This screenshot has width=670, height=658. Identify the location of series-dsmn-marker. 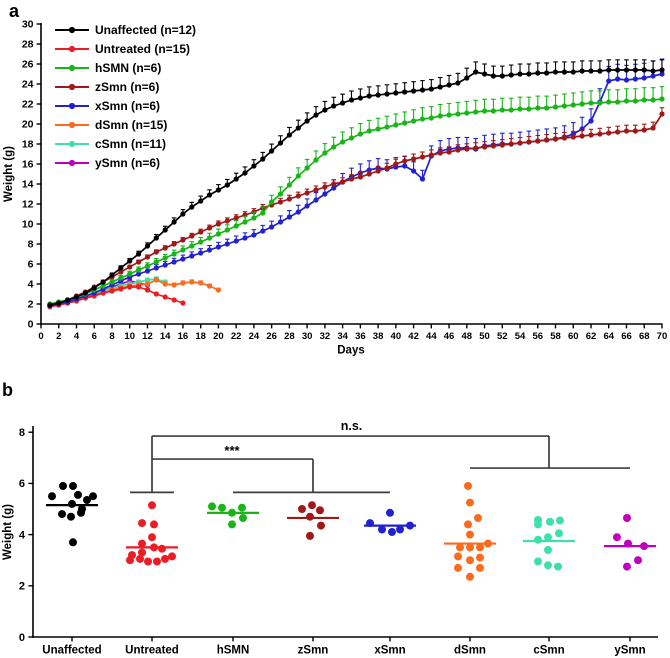
(192, 282).